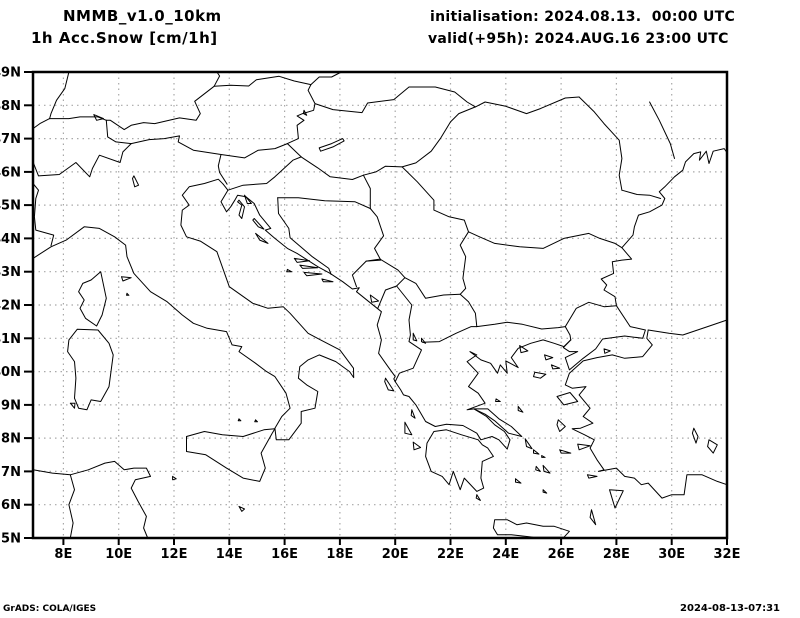 Image resolution: width=800 pixels, height=618 pixels. I want to click on y-axis-label-38N: 38N, so click(10, 439).